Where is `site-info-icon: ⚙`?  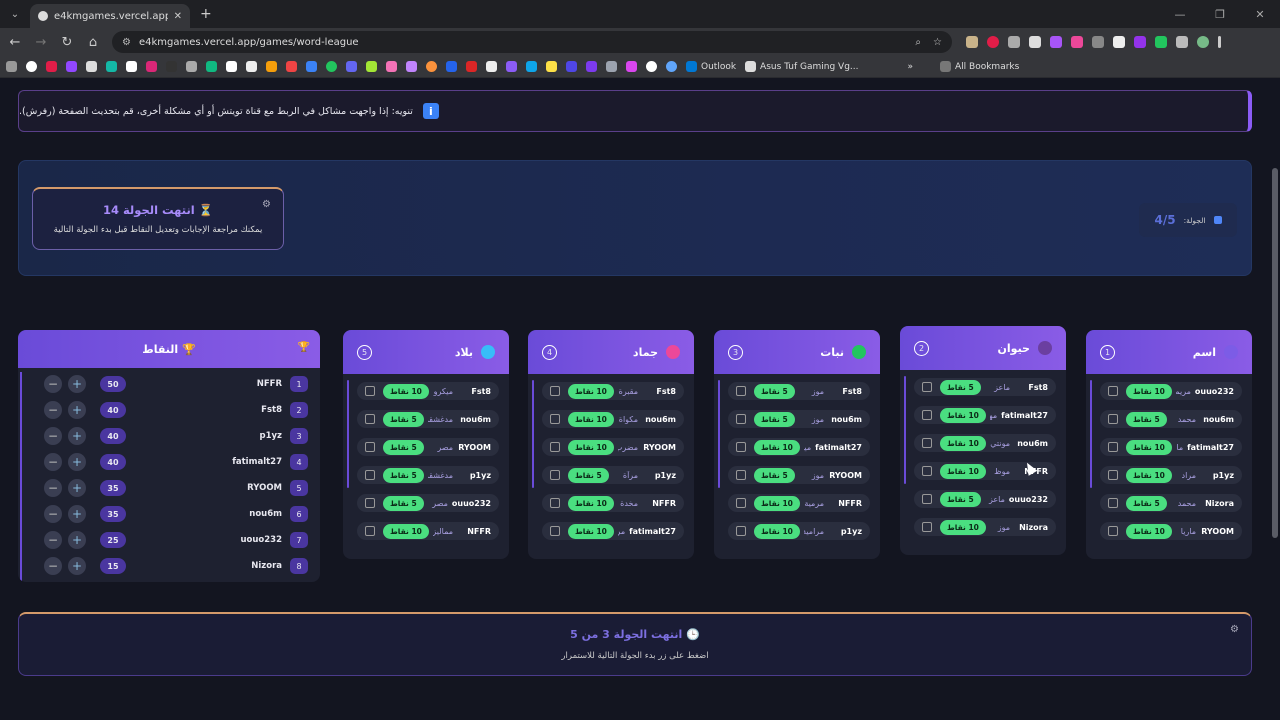
site-info-icon: ⚙ is located at coordinates (126, 42).